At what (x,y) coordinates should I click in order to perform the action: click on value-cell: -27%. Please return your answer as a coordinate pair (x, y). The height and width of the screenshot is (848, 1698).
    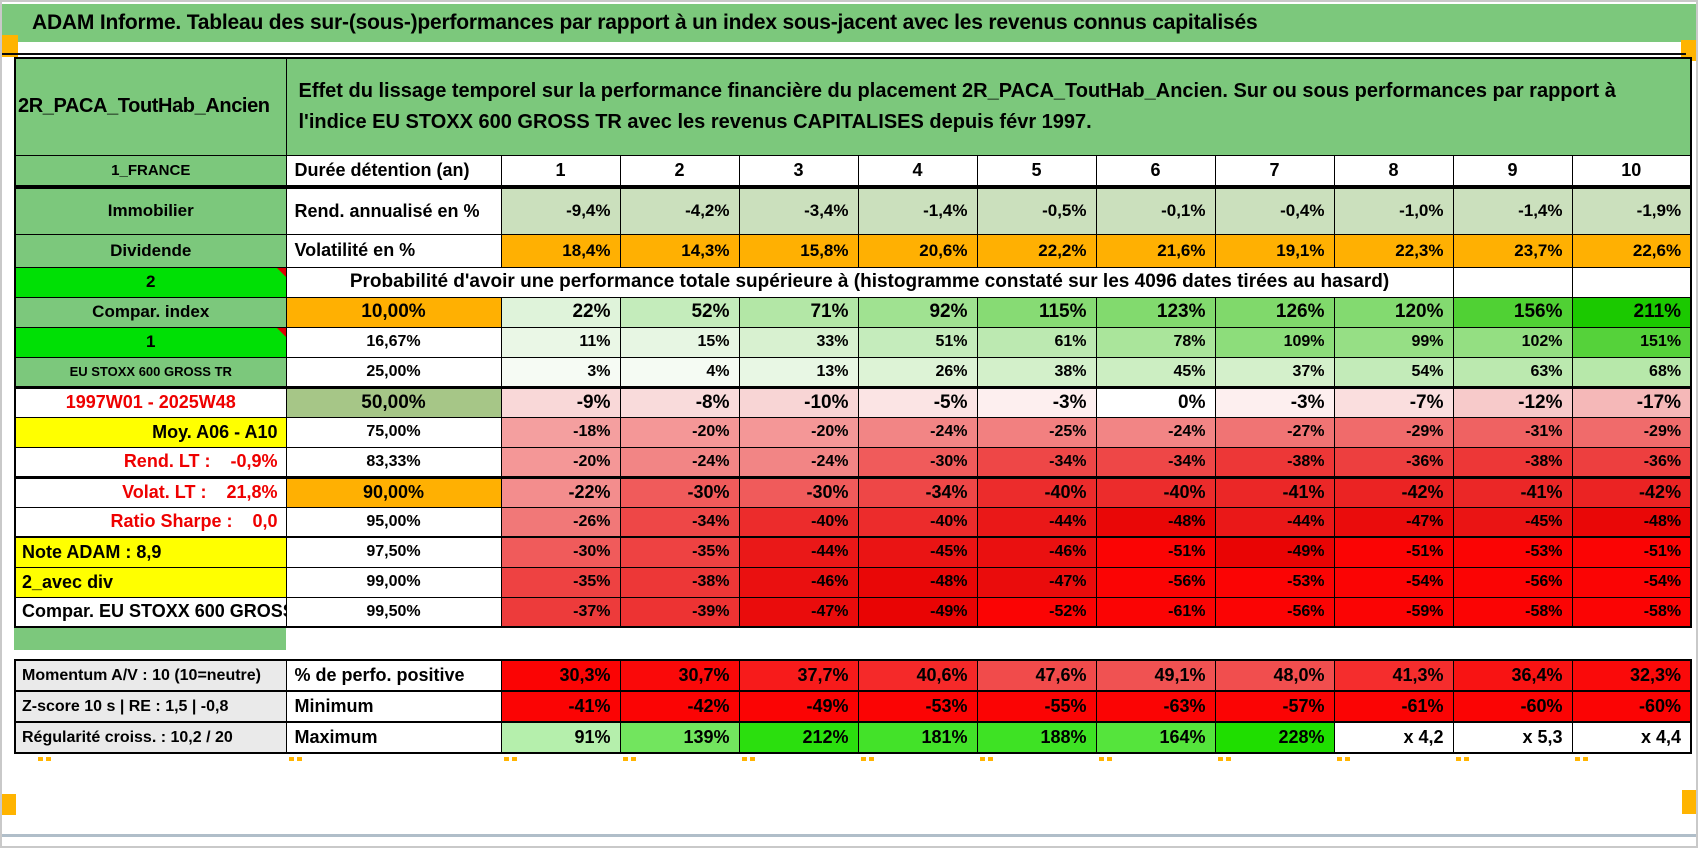
    Looking at the image, I should click on (1274, 432).